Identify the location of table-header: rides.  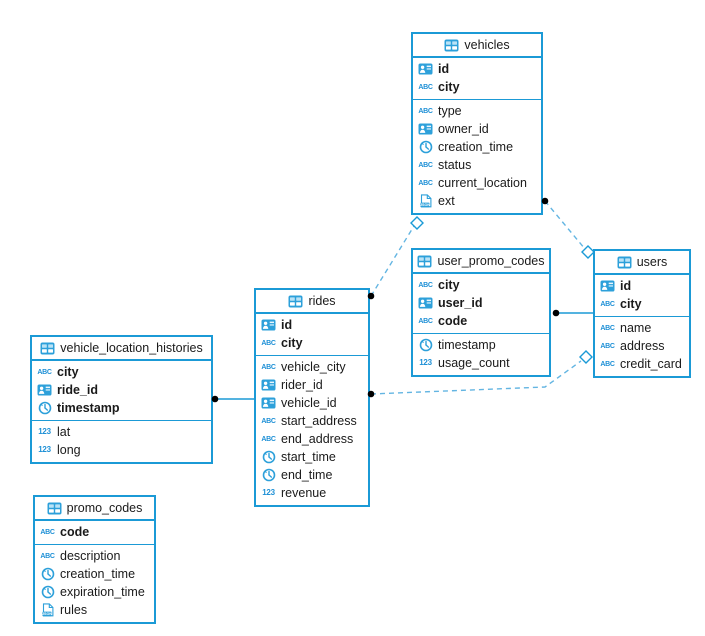
(312, 302).